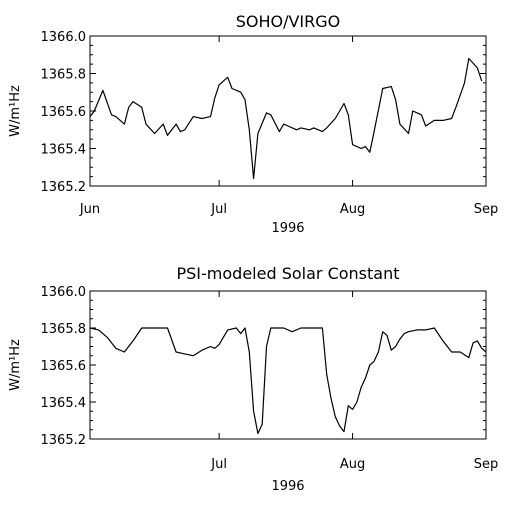 The height and width of the screenshot is (512, 512). What do you see at coordinates (288, 273) in the screenshot?
I see `chart-title: PSI-modeled Solar Constant` at bounding box center [288, 273].